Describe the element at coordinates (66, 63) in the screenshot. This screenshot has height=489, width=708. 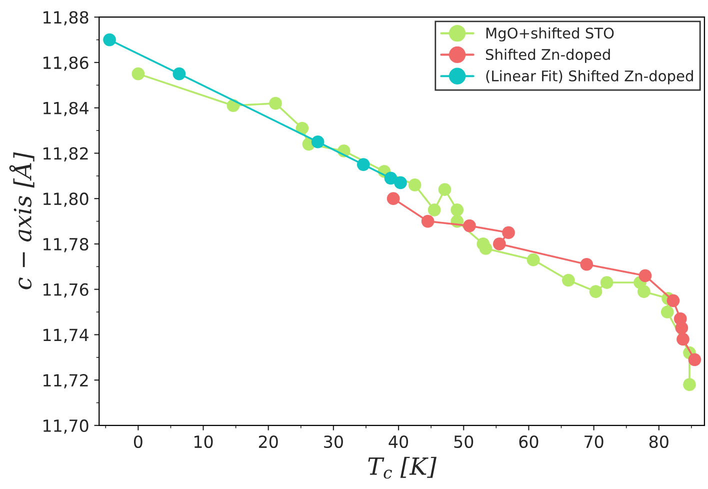
I see `y-tick-label: 11,86` at that location.